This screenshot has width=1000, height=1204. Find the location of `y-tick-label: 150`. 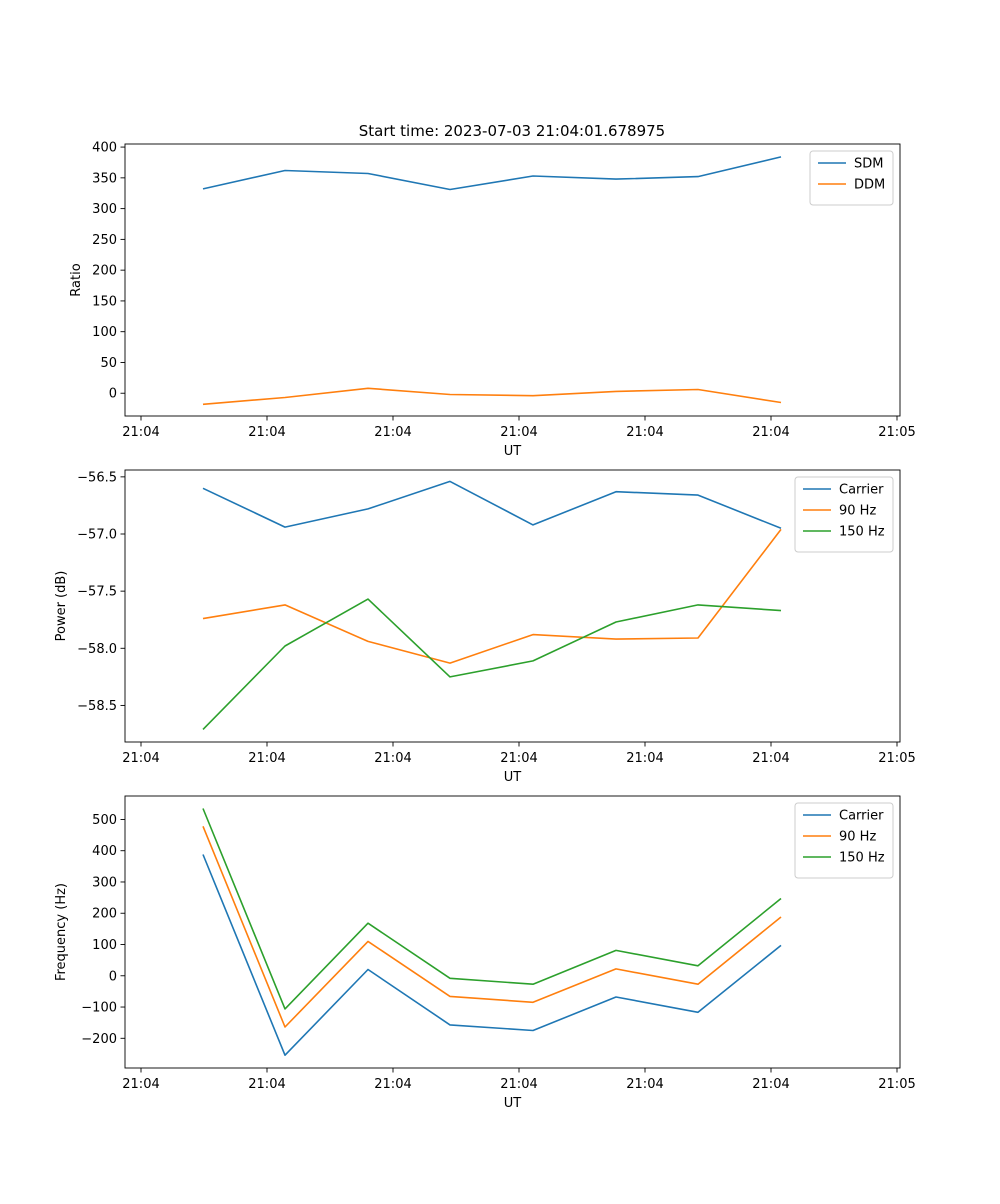

y-tick-label: 150 is located at coordinates (104, 301).